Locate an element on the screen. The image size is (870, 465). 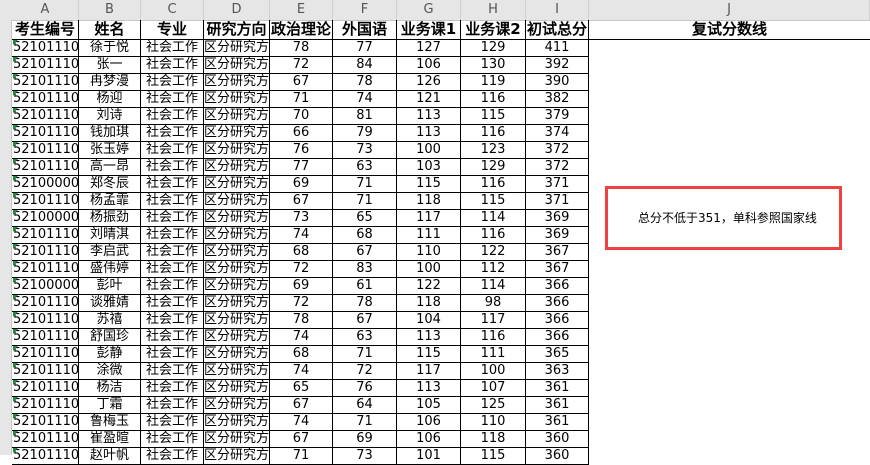
table-cell: 徐于悦 is located at coordinates (110, 48).